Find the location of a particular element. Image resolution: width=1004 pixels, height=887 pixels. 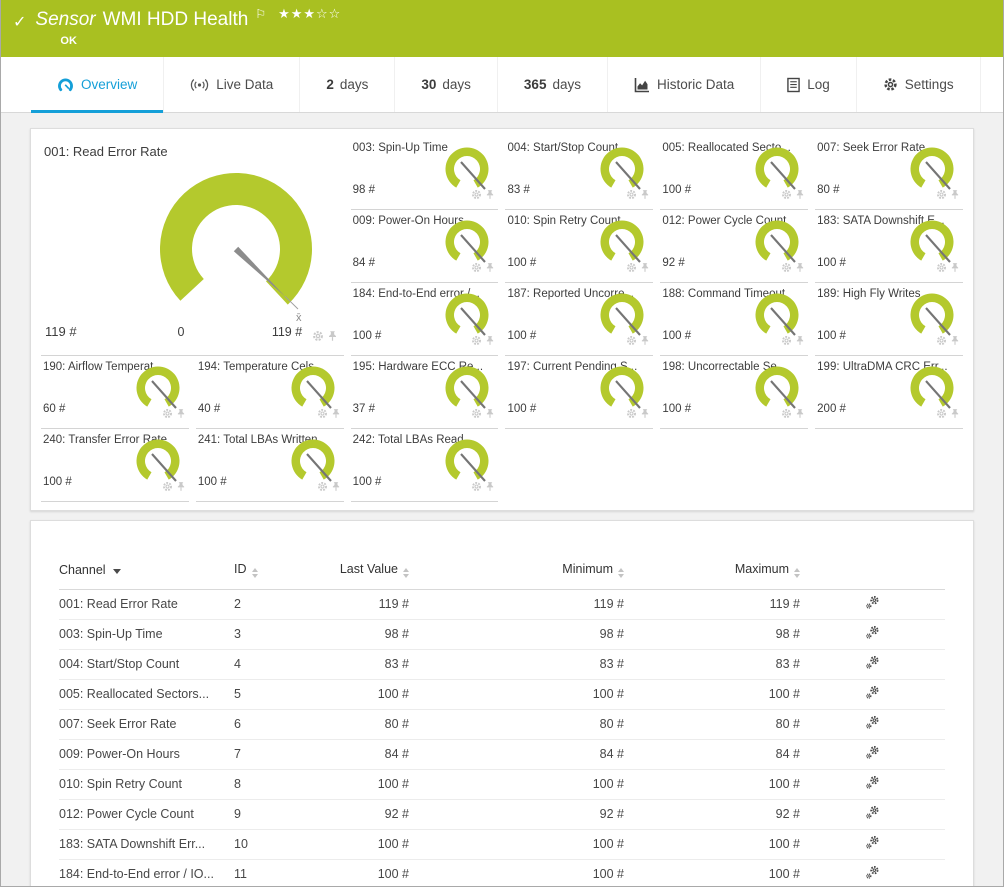

tab-365-days: 365 days is located at coordinates (553, 84).